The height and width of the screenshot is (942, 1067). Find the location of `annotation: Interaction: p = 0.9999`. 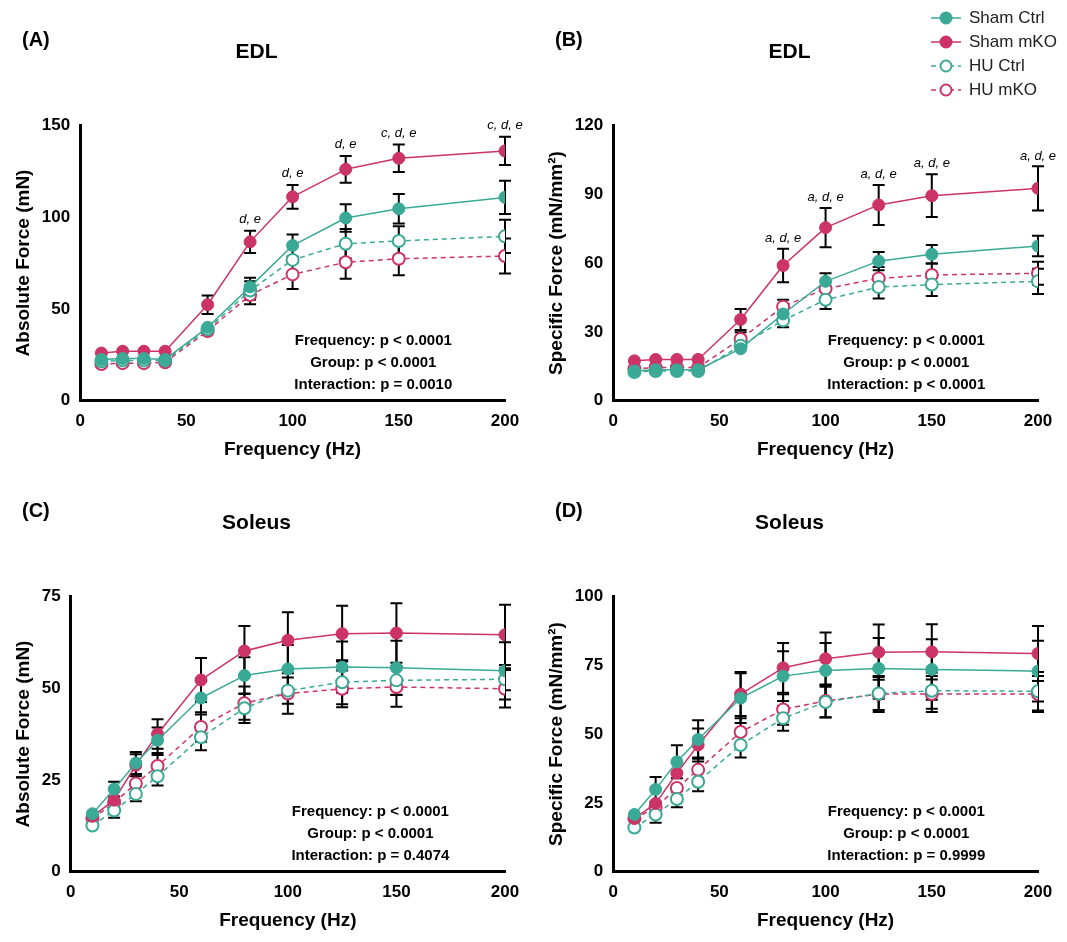

annotation: Interaction: p = 0.9999 is located at coordinates (906, 854).